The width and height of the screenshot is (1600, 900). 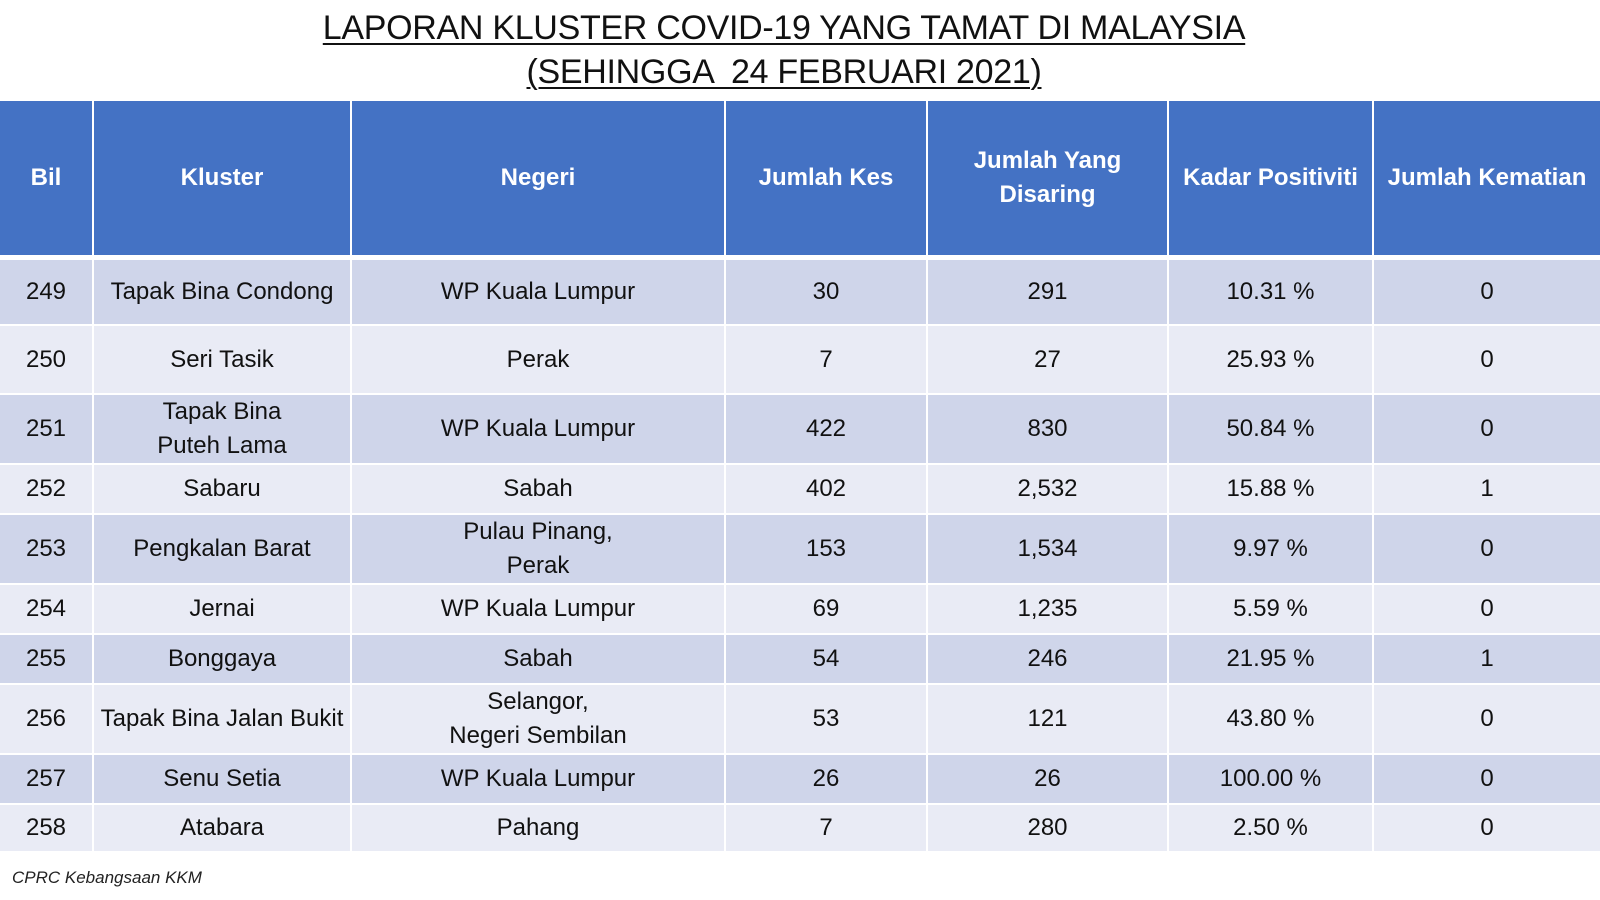 What do you see at coordinates (826, 291) in the screenshot?
I see `cell-jumlah-kes: 30` at bounding box center [826, 291].